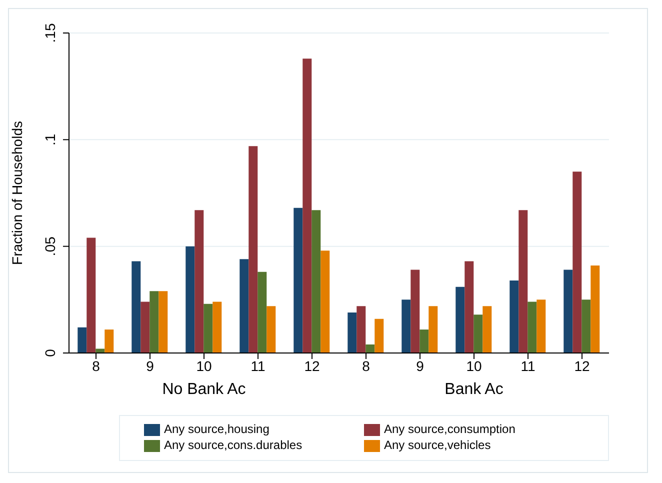 This screenshot has height=483, width=662. Describe the element at coordinates (50, 140) in the screenshot. I see `y-tick-label: .1` at that location.